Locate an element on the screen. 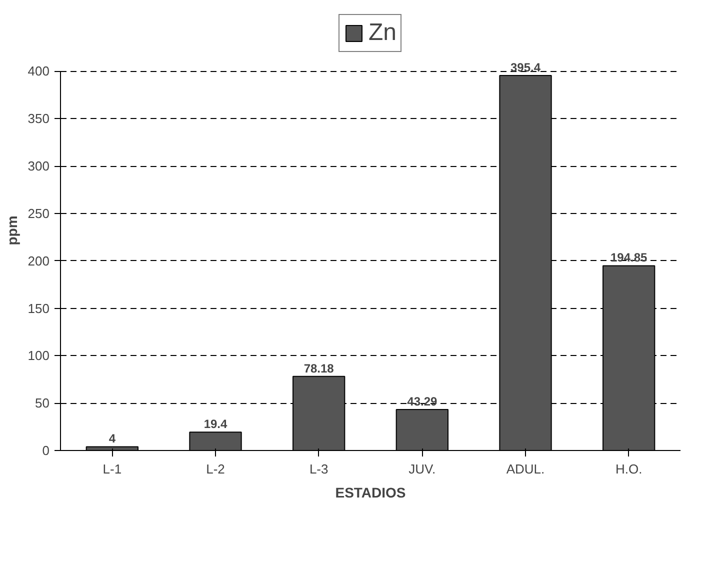  y-tick-label: 200 is located at coordinates (39, 260).